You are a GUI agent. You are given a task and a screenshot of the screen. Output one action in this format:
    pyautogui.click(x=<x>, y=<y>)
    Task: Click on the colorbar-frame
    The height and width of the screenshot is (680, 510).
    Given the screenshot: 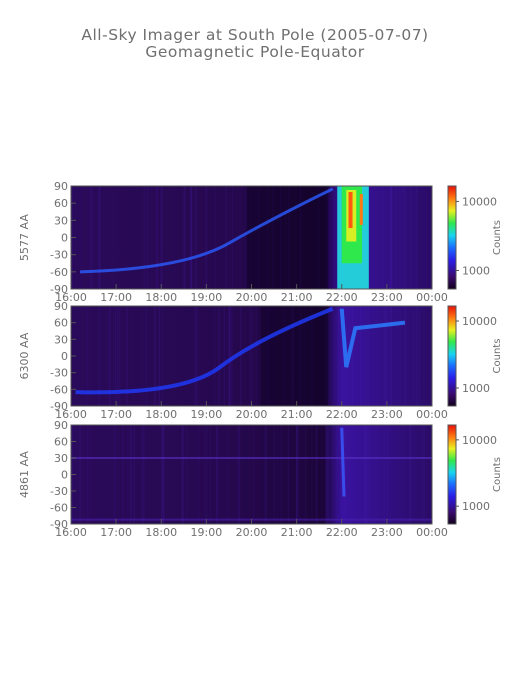 What is the action you would take?
    pyautogui.click(x=452, y=474)
    